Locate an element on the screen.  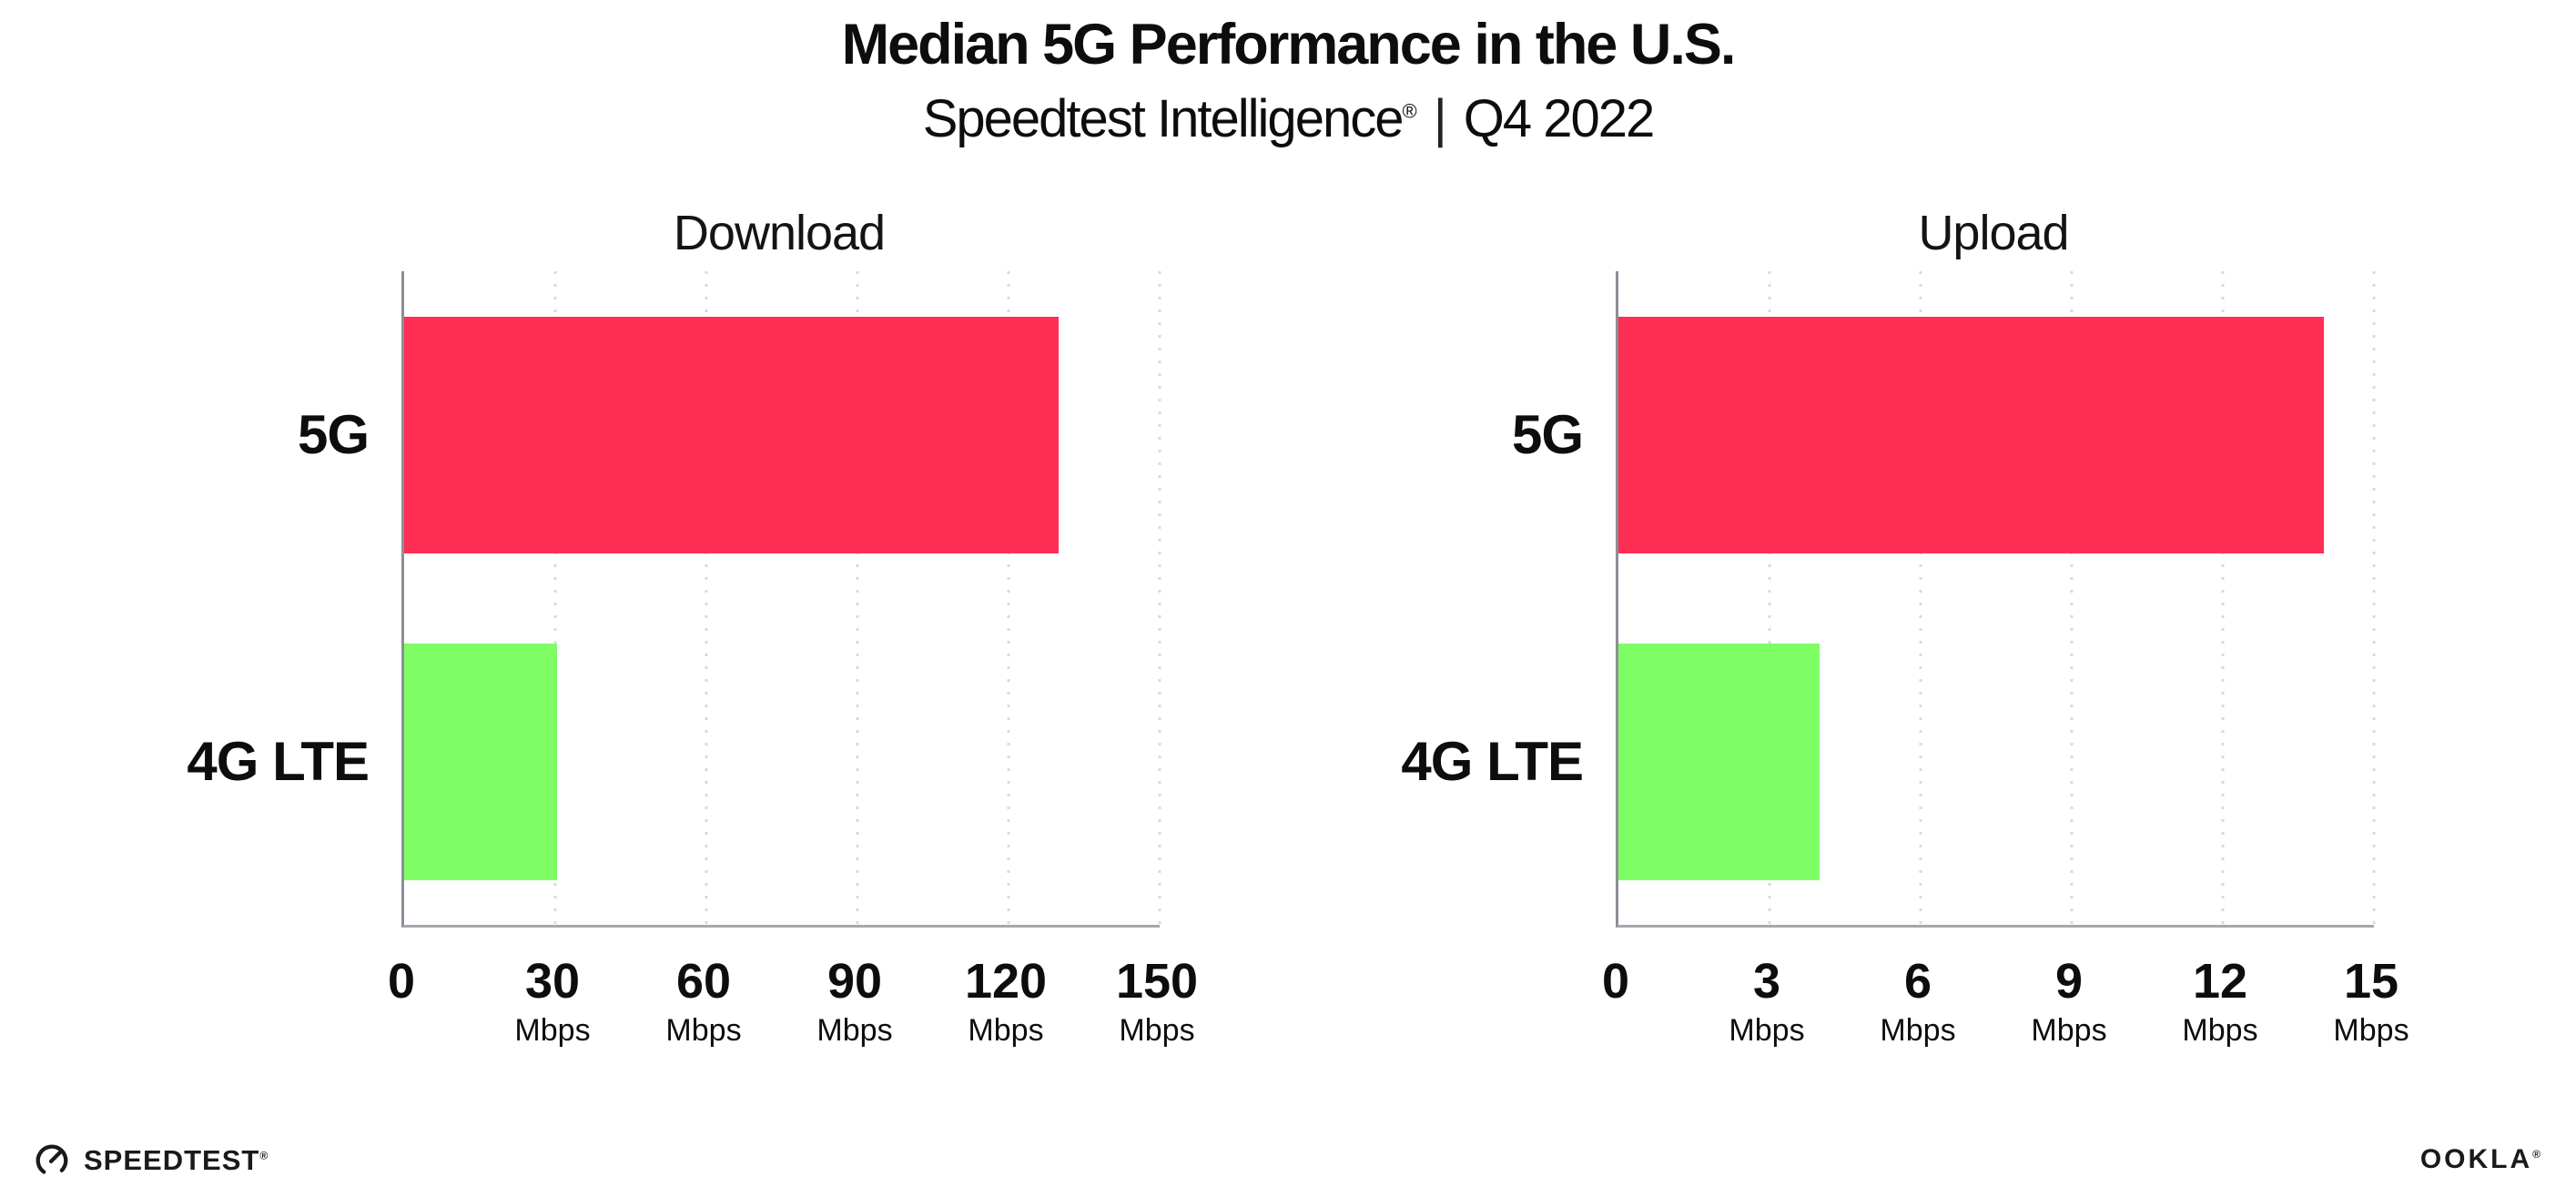
x-axis-tick: 120 Mbps is located at coordinates (1006, 1002).